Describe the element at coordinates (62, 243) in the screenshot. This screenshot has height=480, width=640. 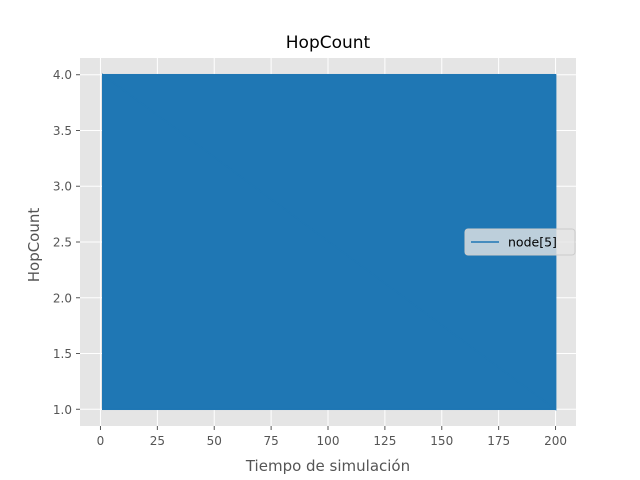
I see `y-tick-label: 2.5` at that location.